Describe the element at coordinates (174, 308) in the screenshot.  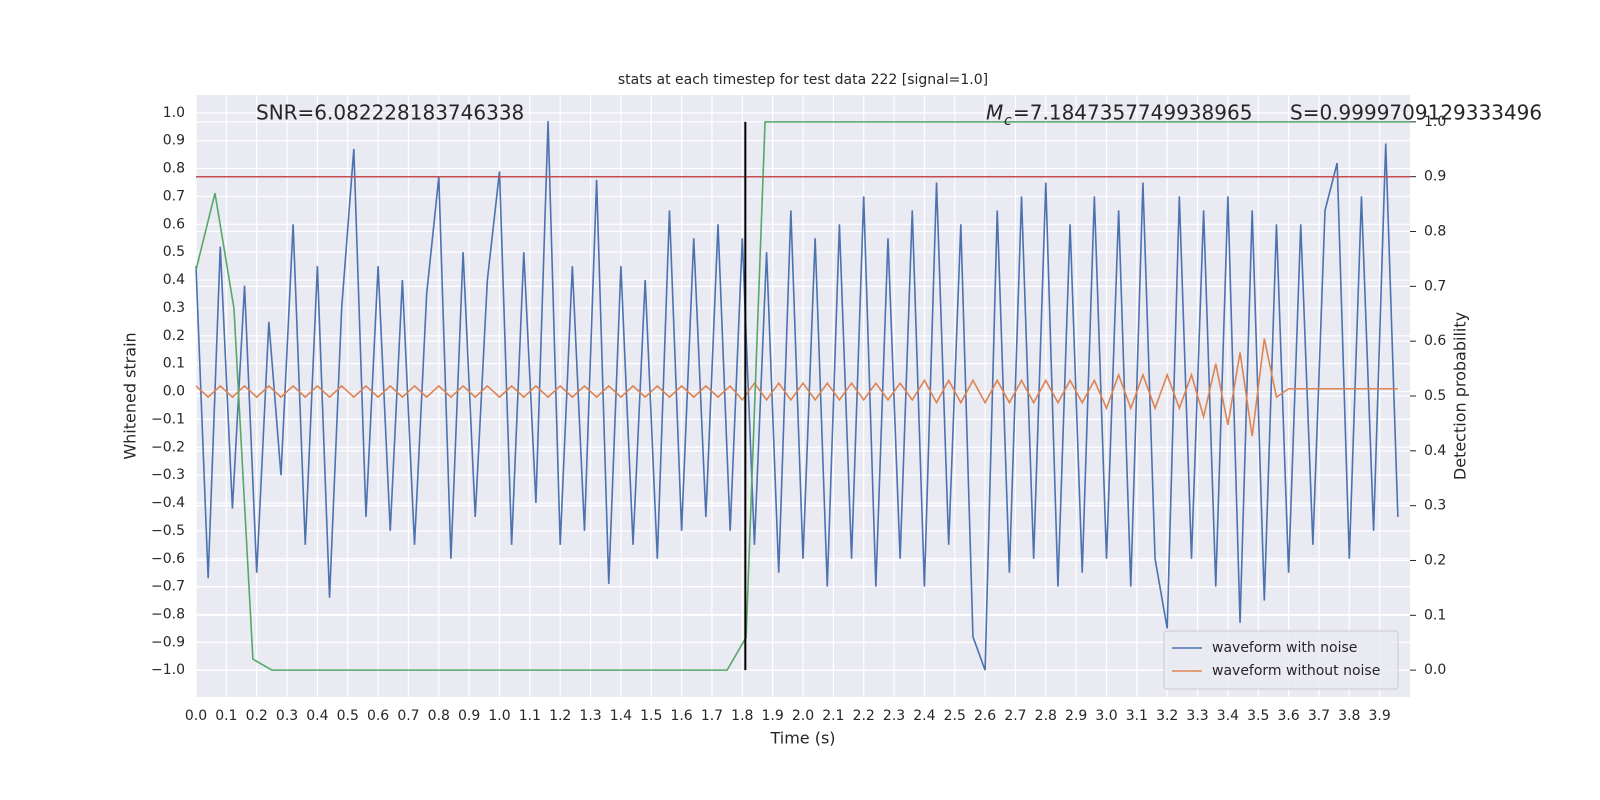
I see `y-tick-label: 0.3` at that location.